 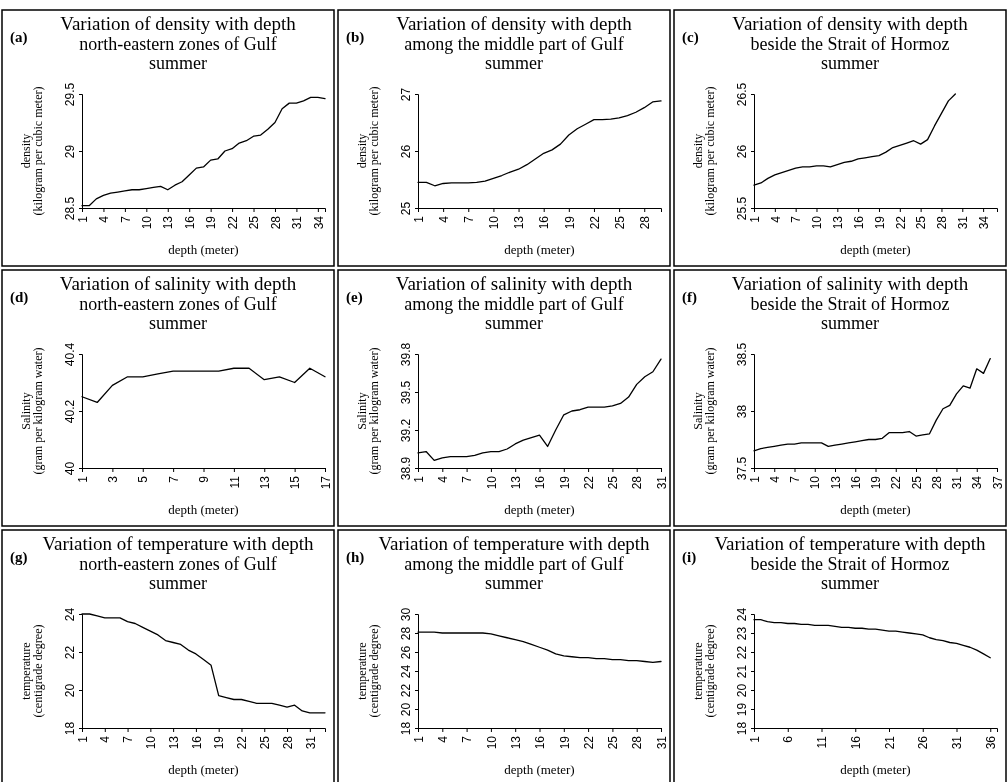 I want to click on x-tick-label: 5, so click(x=143, y=479).